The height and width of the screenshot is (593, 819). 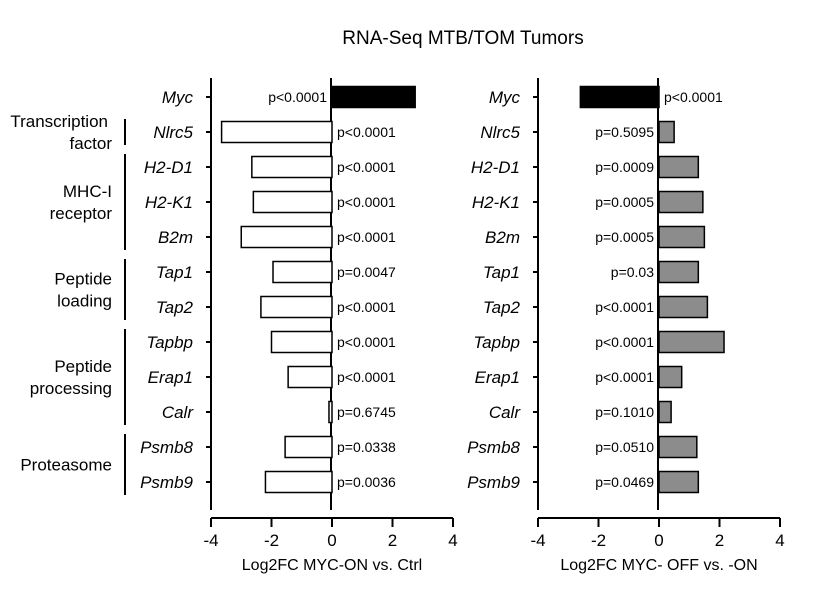 I want to click on pvalue-psmb9: p=0.0036, so click(x=366, y=482).